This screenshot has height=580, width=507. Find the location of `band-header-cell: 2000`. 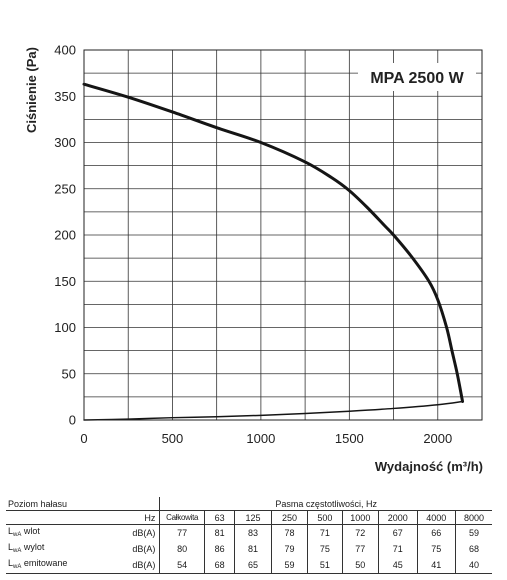

band-header-cell: 2000 is located at coordinates (397, 517).